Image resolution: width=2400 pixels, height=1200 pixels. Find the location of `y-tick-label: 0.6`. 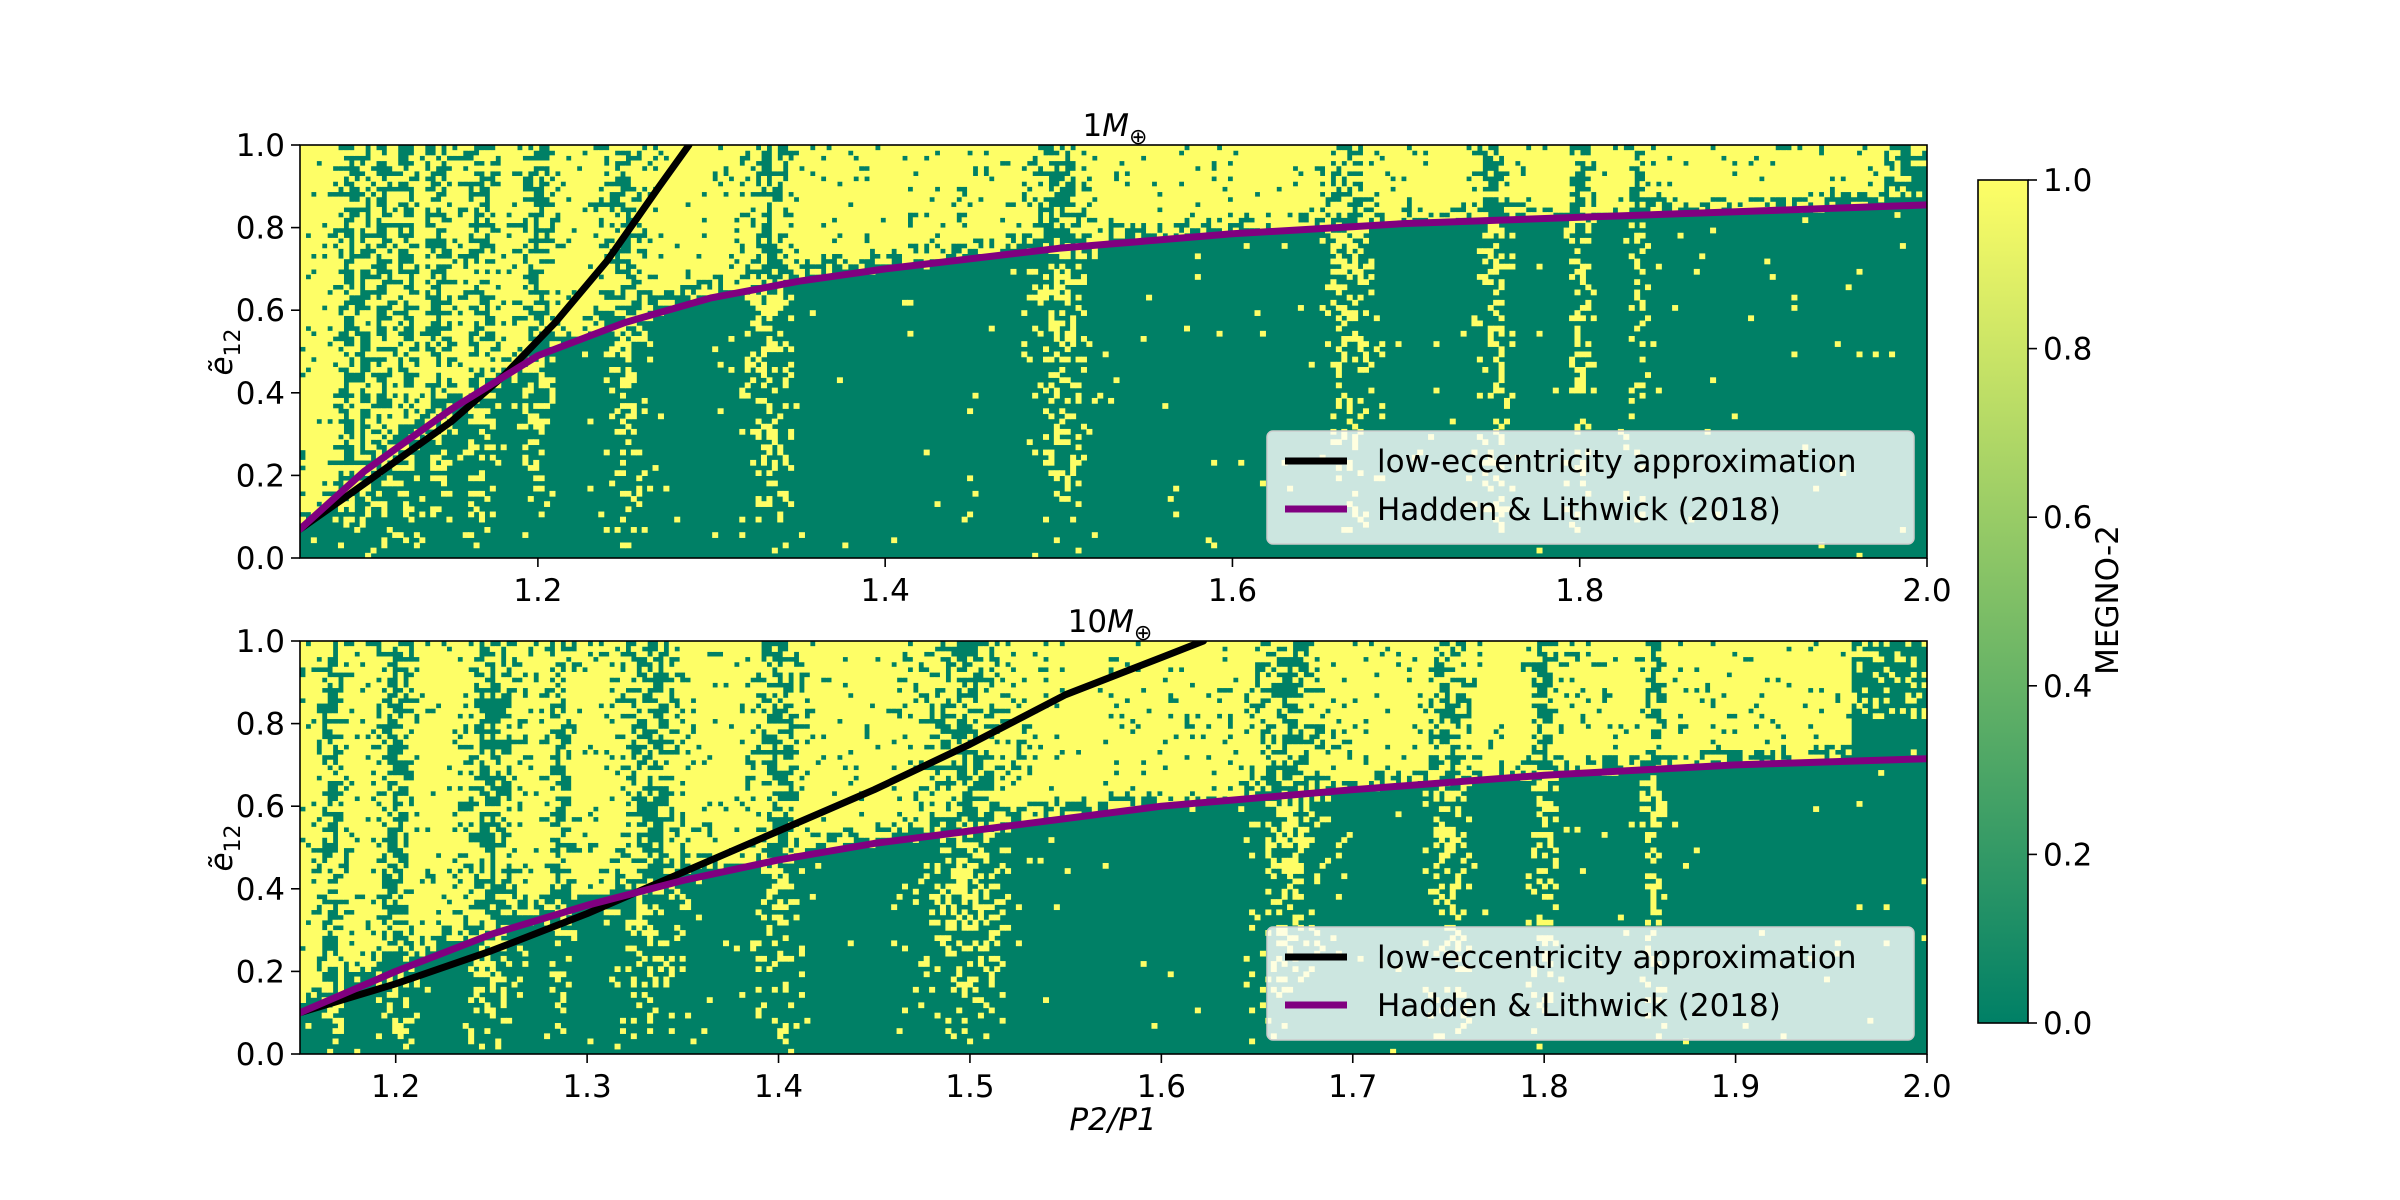

y-tick-label: 0.6 is located at coordinates (260, 311).